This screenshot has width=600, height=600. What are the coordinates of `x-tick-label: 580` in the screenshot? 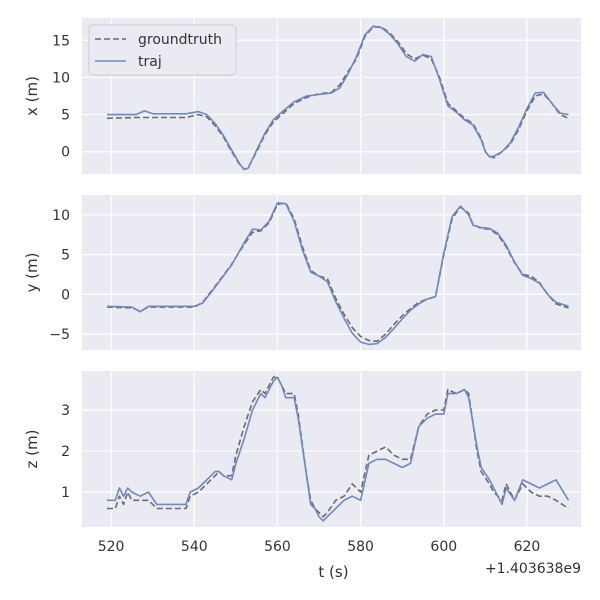 It's located at (360, 547).